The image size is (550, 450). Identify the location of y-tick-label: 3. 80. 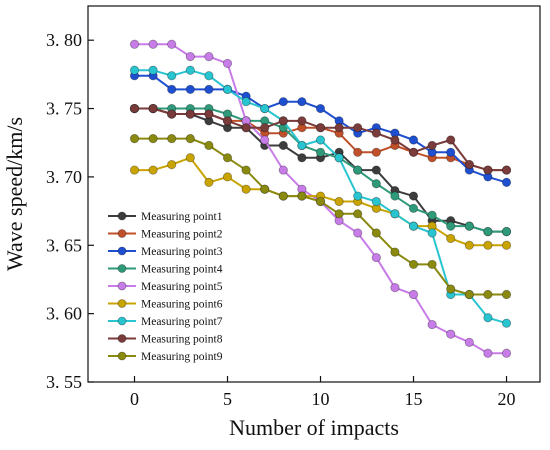
(64, 40).